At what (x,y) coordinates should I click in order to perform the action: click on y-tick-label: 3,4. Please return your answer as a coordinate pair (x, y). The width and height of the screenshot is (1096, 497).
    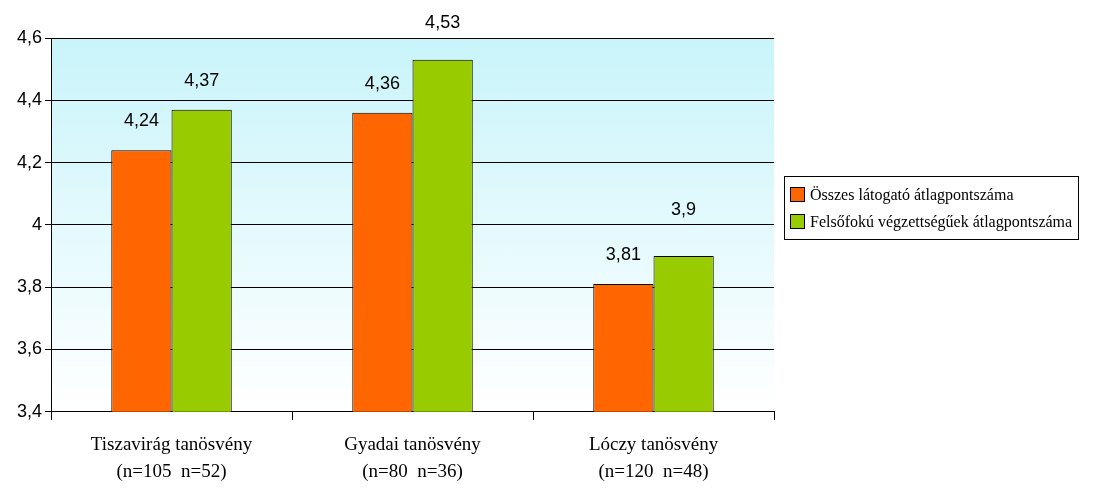
    Looking at the image, I should click on (29, 410).